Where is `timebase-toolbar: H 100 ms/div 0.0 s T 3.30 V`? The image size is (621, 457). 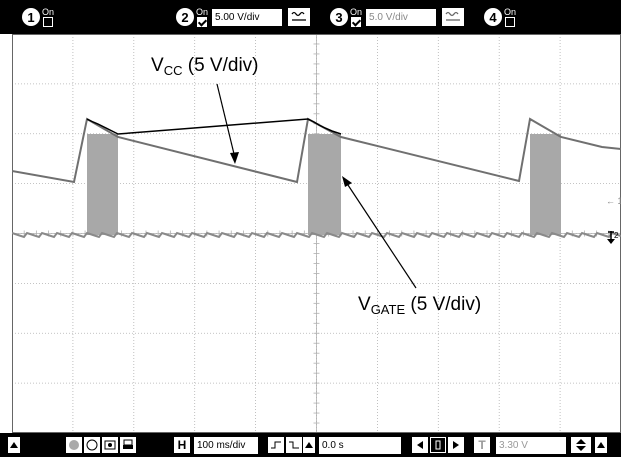 timebase-toolbar: H 100 ms/div 0.0 s T 3.30 V is located at coordinates (310, 445).